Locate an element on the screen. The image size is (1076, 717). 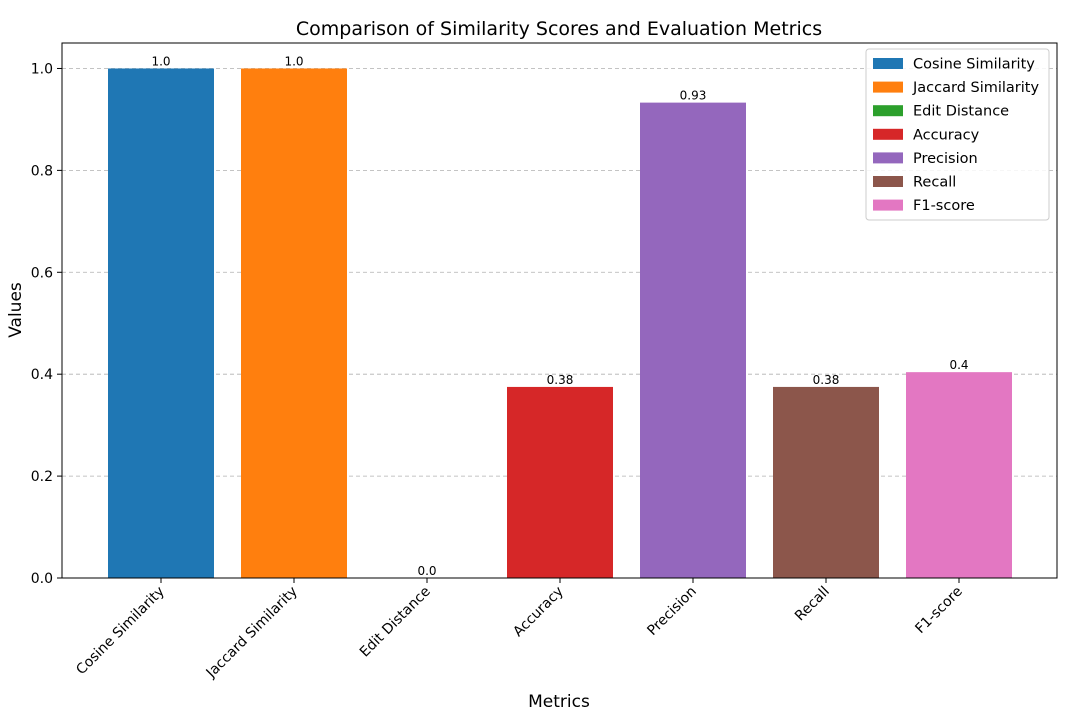
y-axis-ticks: 0.0 0.2 0.4 0.6 0.8 1.0 is located at coordinates (46, 324).